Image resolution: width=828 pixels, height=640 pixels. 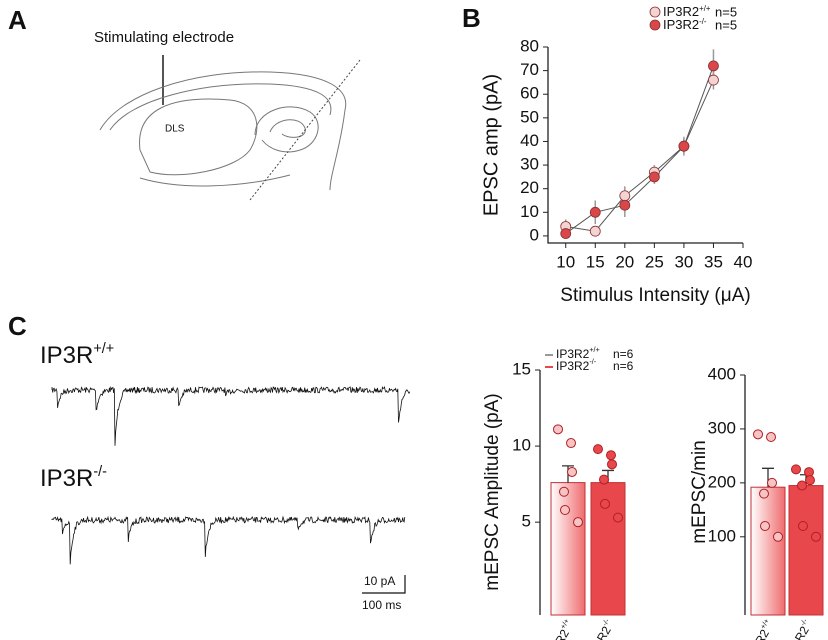 What do you see at coordinates (722, 373) in the screenshot?
I see `y-tick-label: 400` at bounding box center [722, 373].